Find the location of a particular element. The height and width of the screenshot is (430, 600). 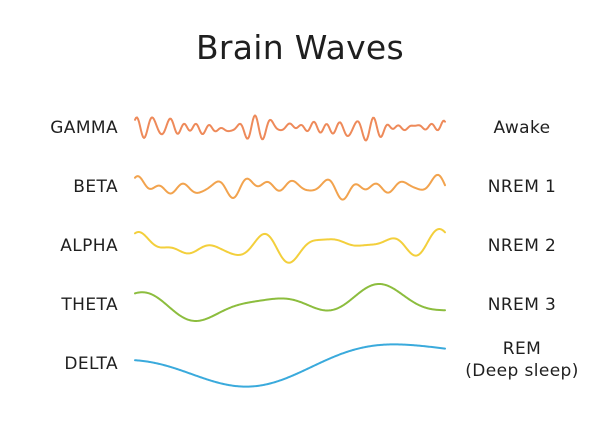

wave-row-alpha: ALPHA NREM 2 is located at coordinates (300, 251).